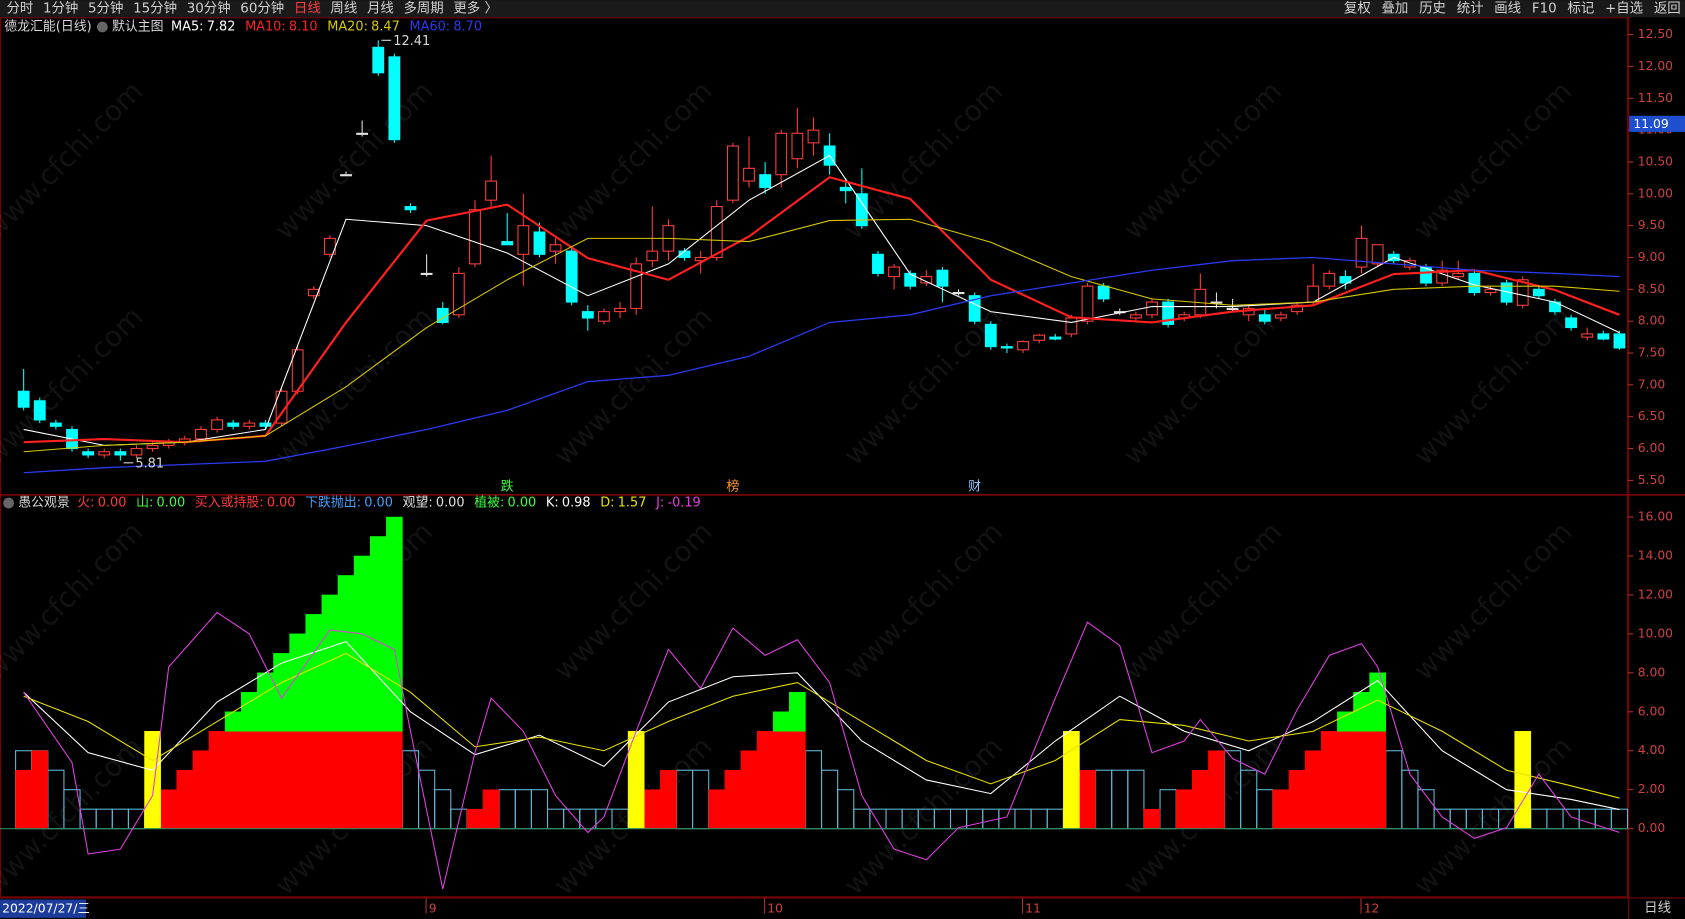 This screenshot has height=919, width=1685. What do you see at coordinates (1655, 34) in the screenshot?
I see `y-tick-label: 12.50` at bounding box center [1655, 34].